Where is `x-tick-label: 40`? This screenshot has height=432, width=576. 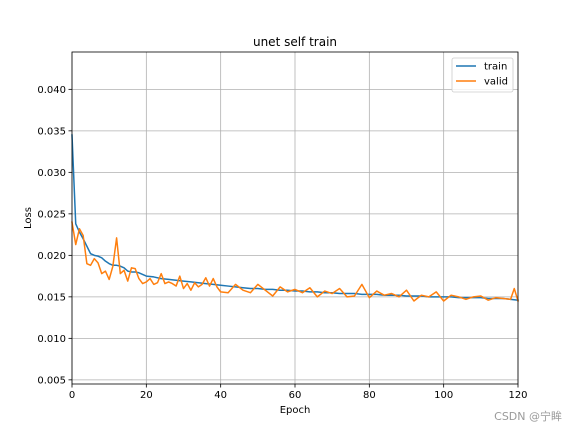
x-tick-label: 40 is located at coordinates (220, 395).